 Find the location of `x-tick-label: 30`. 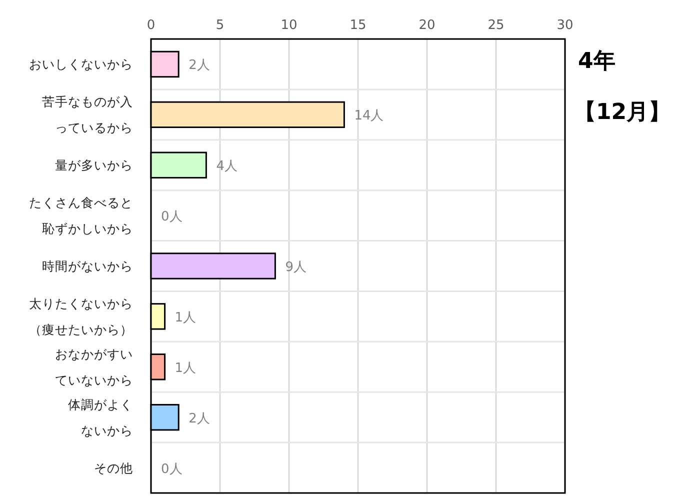

x-tick-label: 30 is located at coordinates (565, 25).